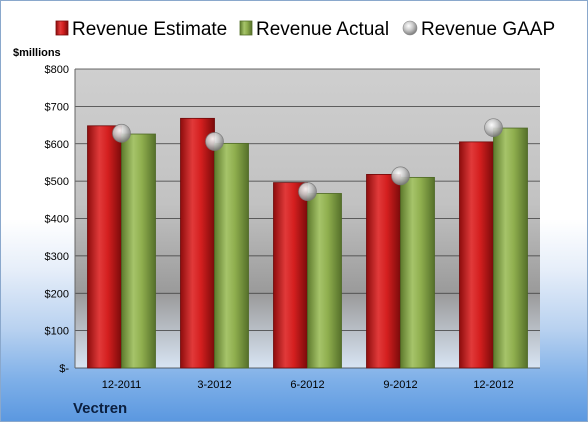  I want to click on y-tick-label: $600, so click(57, 145).